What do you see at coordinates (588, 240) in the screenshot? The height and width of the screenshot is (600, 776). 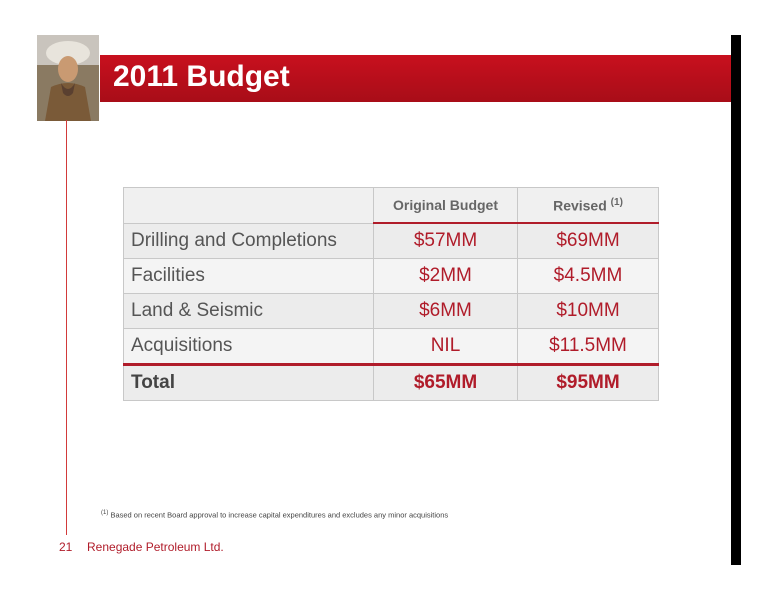 I see `cell: $69MM` at bounding box center [588, 240].